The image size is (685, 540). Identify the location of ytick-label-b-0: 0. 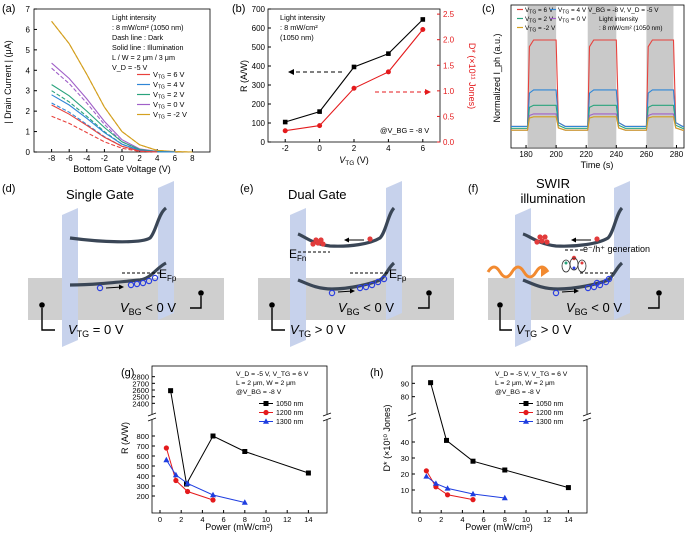
(263, 142).